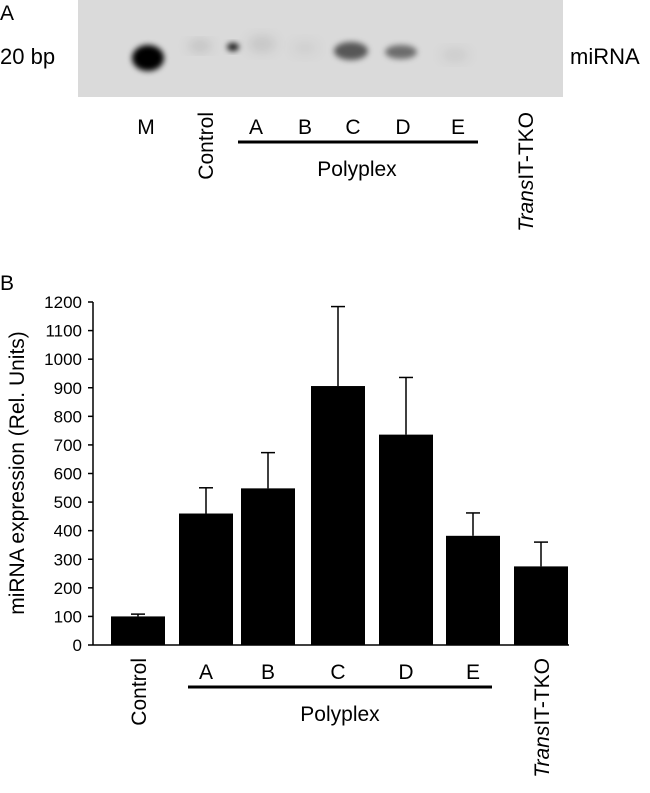 Image resolution: width=650 pixels, height=793 pixels. Describe the element at coordinates (402, 127) in the screenshot. I see `lane-label-d: D` at that location.